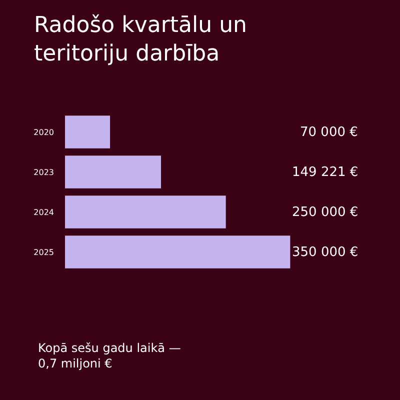  Describe the element at coordinates (44, 212) in the screenshot. I see `y-tick-label: 2024` at that location.